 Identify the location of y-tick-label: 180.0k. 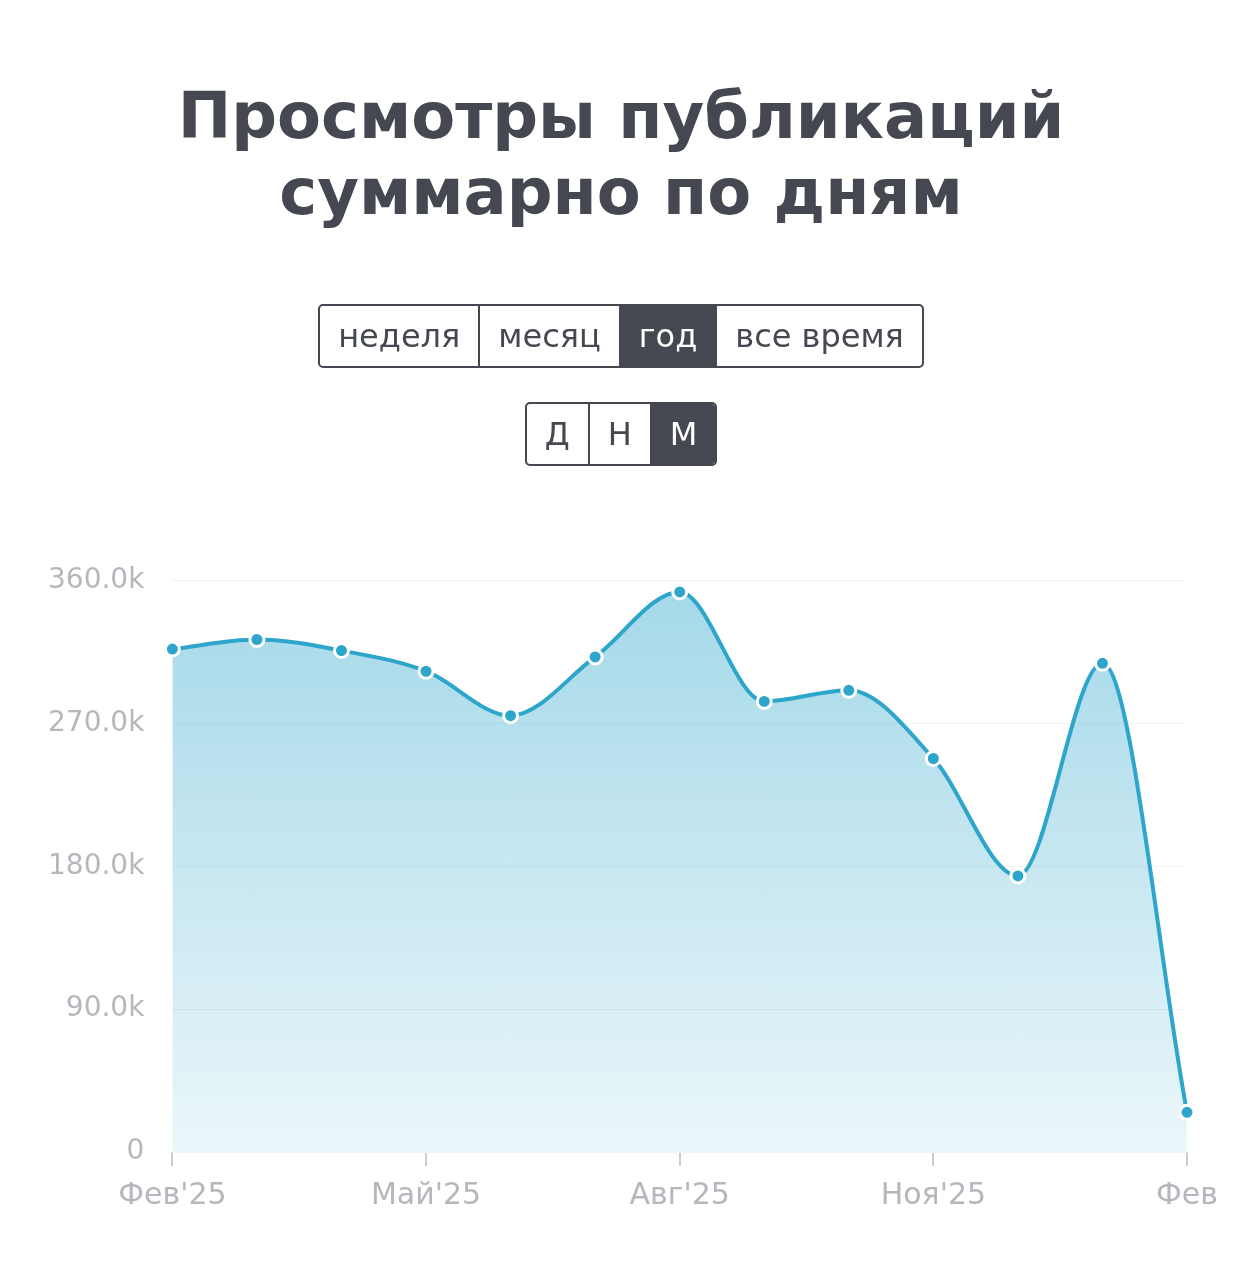
(97, 864).